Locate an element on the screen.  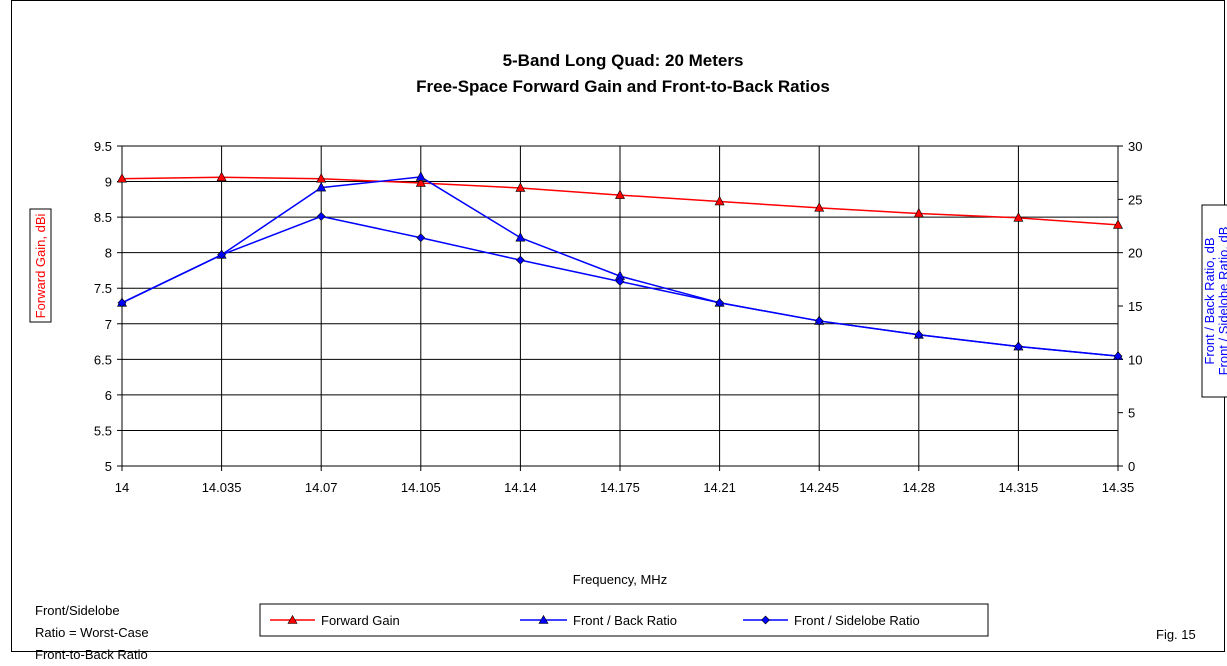
legend-front-back-label: Front / Back Ratio is located at coordinates (625, 620).